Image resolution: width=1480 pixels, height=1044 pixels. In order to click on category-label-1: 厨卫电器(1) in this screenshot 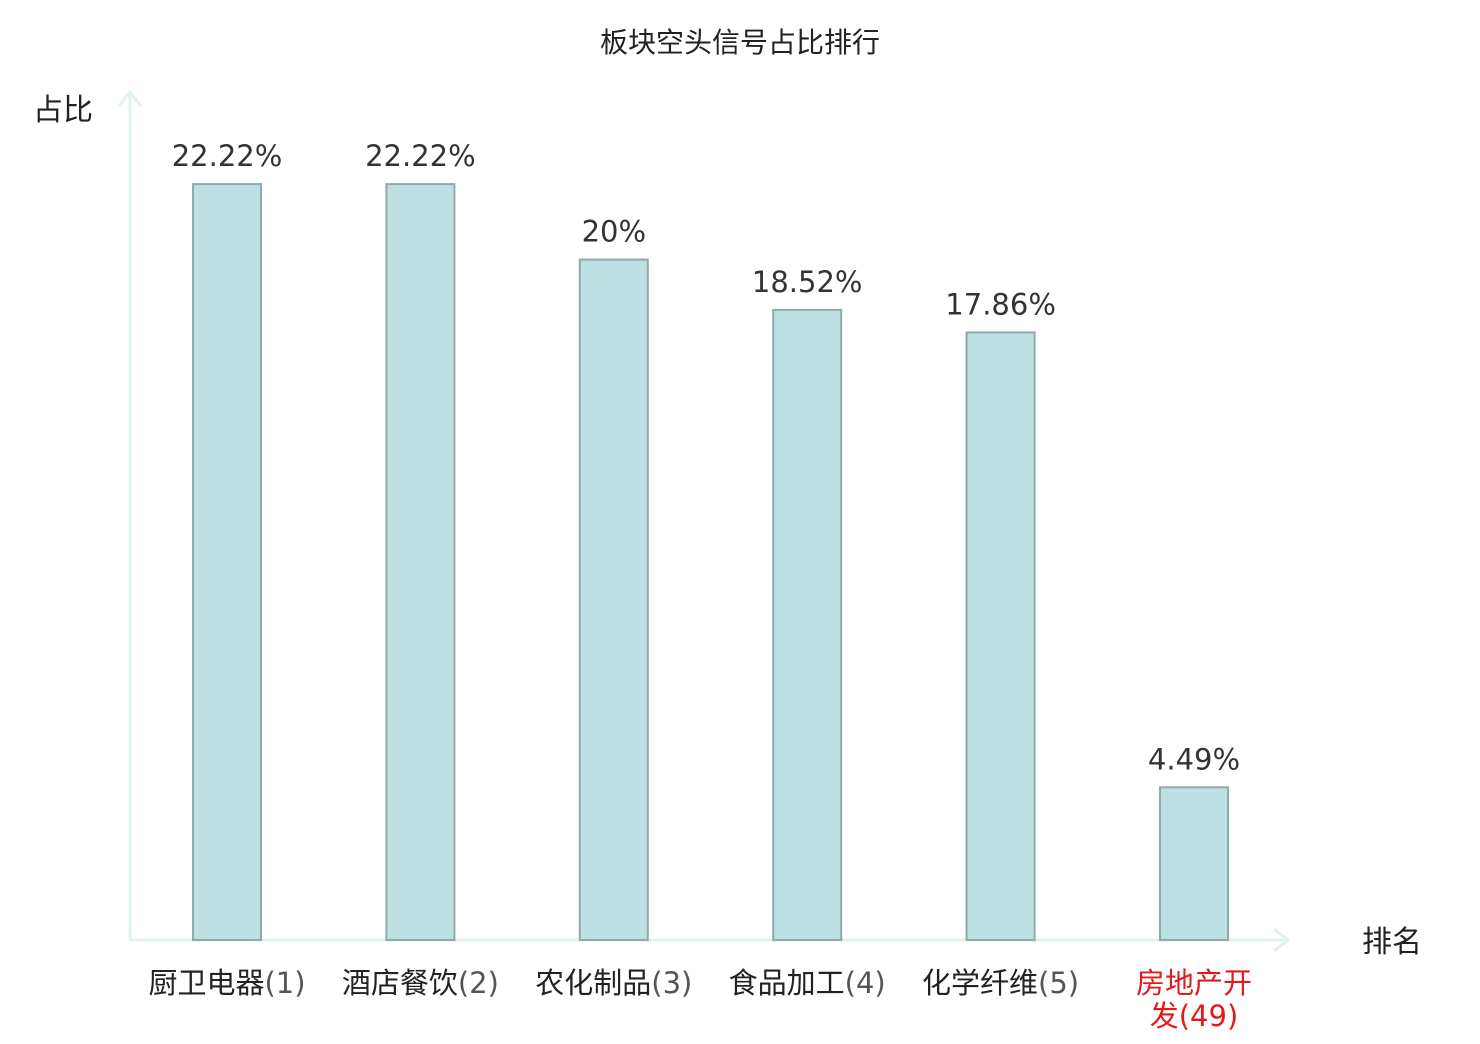, I will do `click(226, 983)`.